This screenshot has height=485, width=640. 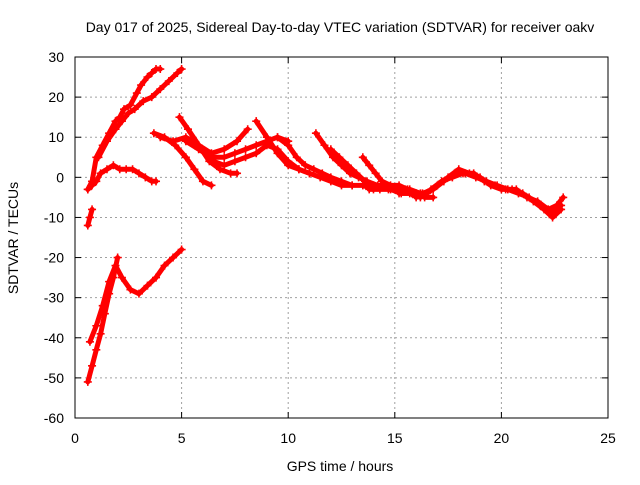 I want to click on x-tick-label: 20, so click(x=502, y=438).